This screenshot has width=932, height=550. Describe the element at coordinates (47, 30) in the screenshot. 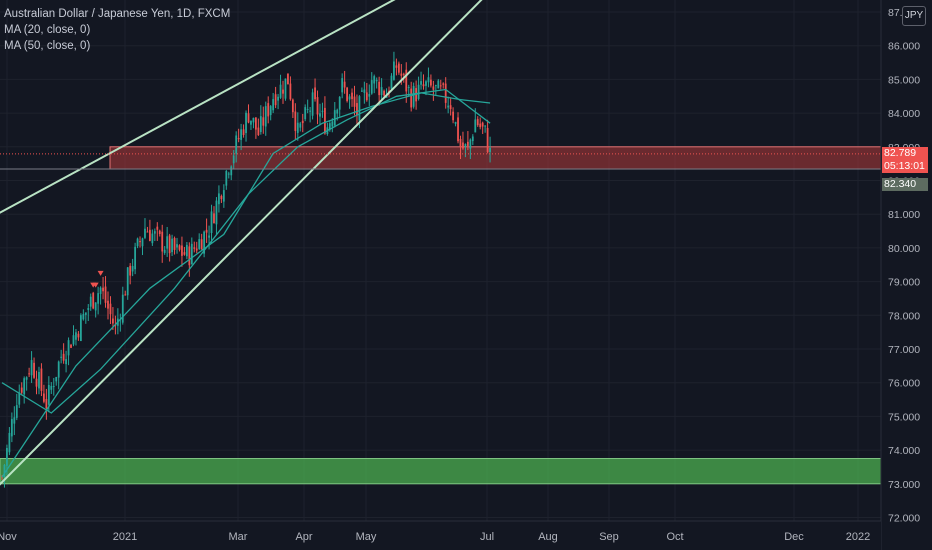

I see `ma20-legend: MA (20, close, 0)` at that location.